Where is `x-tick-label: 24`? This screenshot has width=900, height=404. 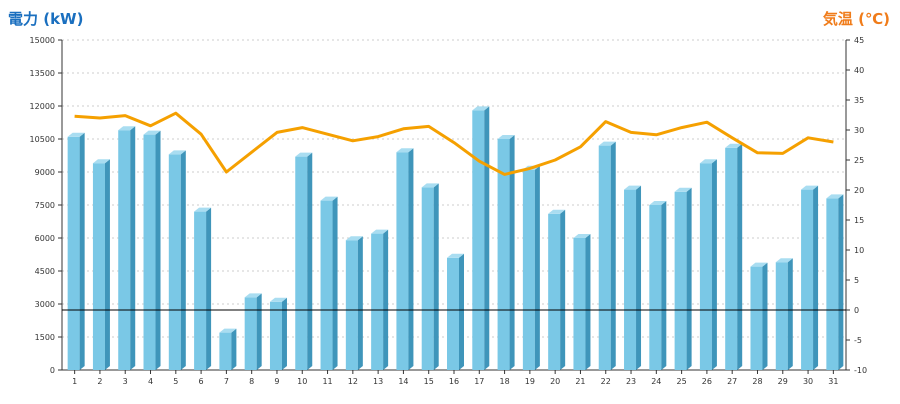
x-tick-label: 24 is located at coordinates (656, 381).